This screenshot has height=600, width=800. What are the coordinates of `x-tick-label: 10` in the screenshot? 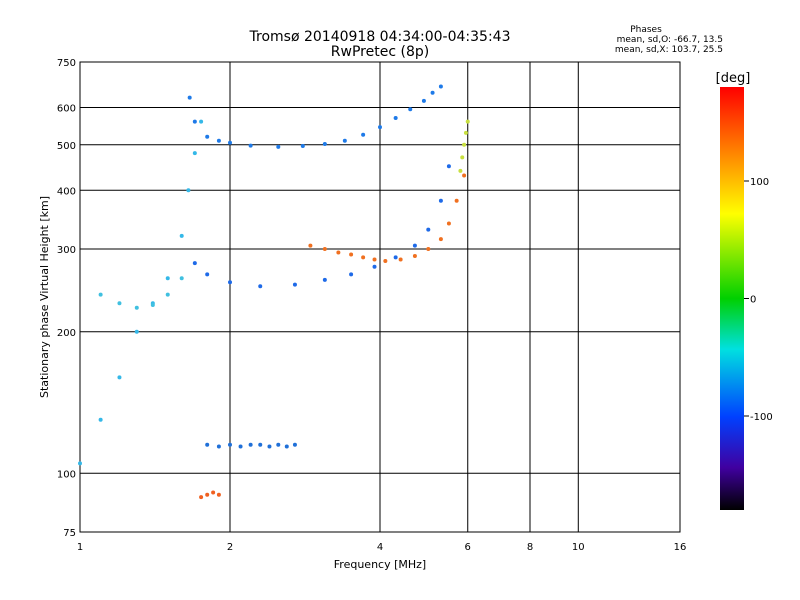 It's located at (578, 547).